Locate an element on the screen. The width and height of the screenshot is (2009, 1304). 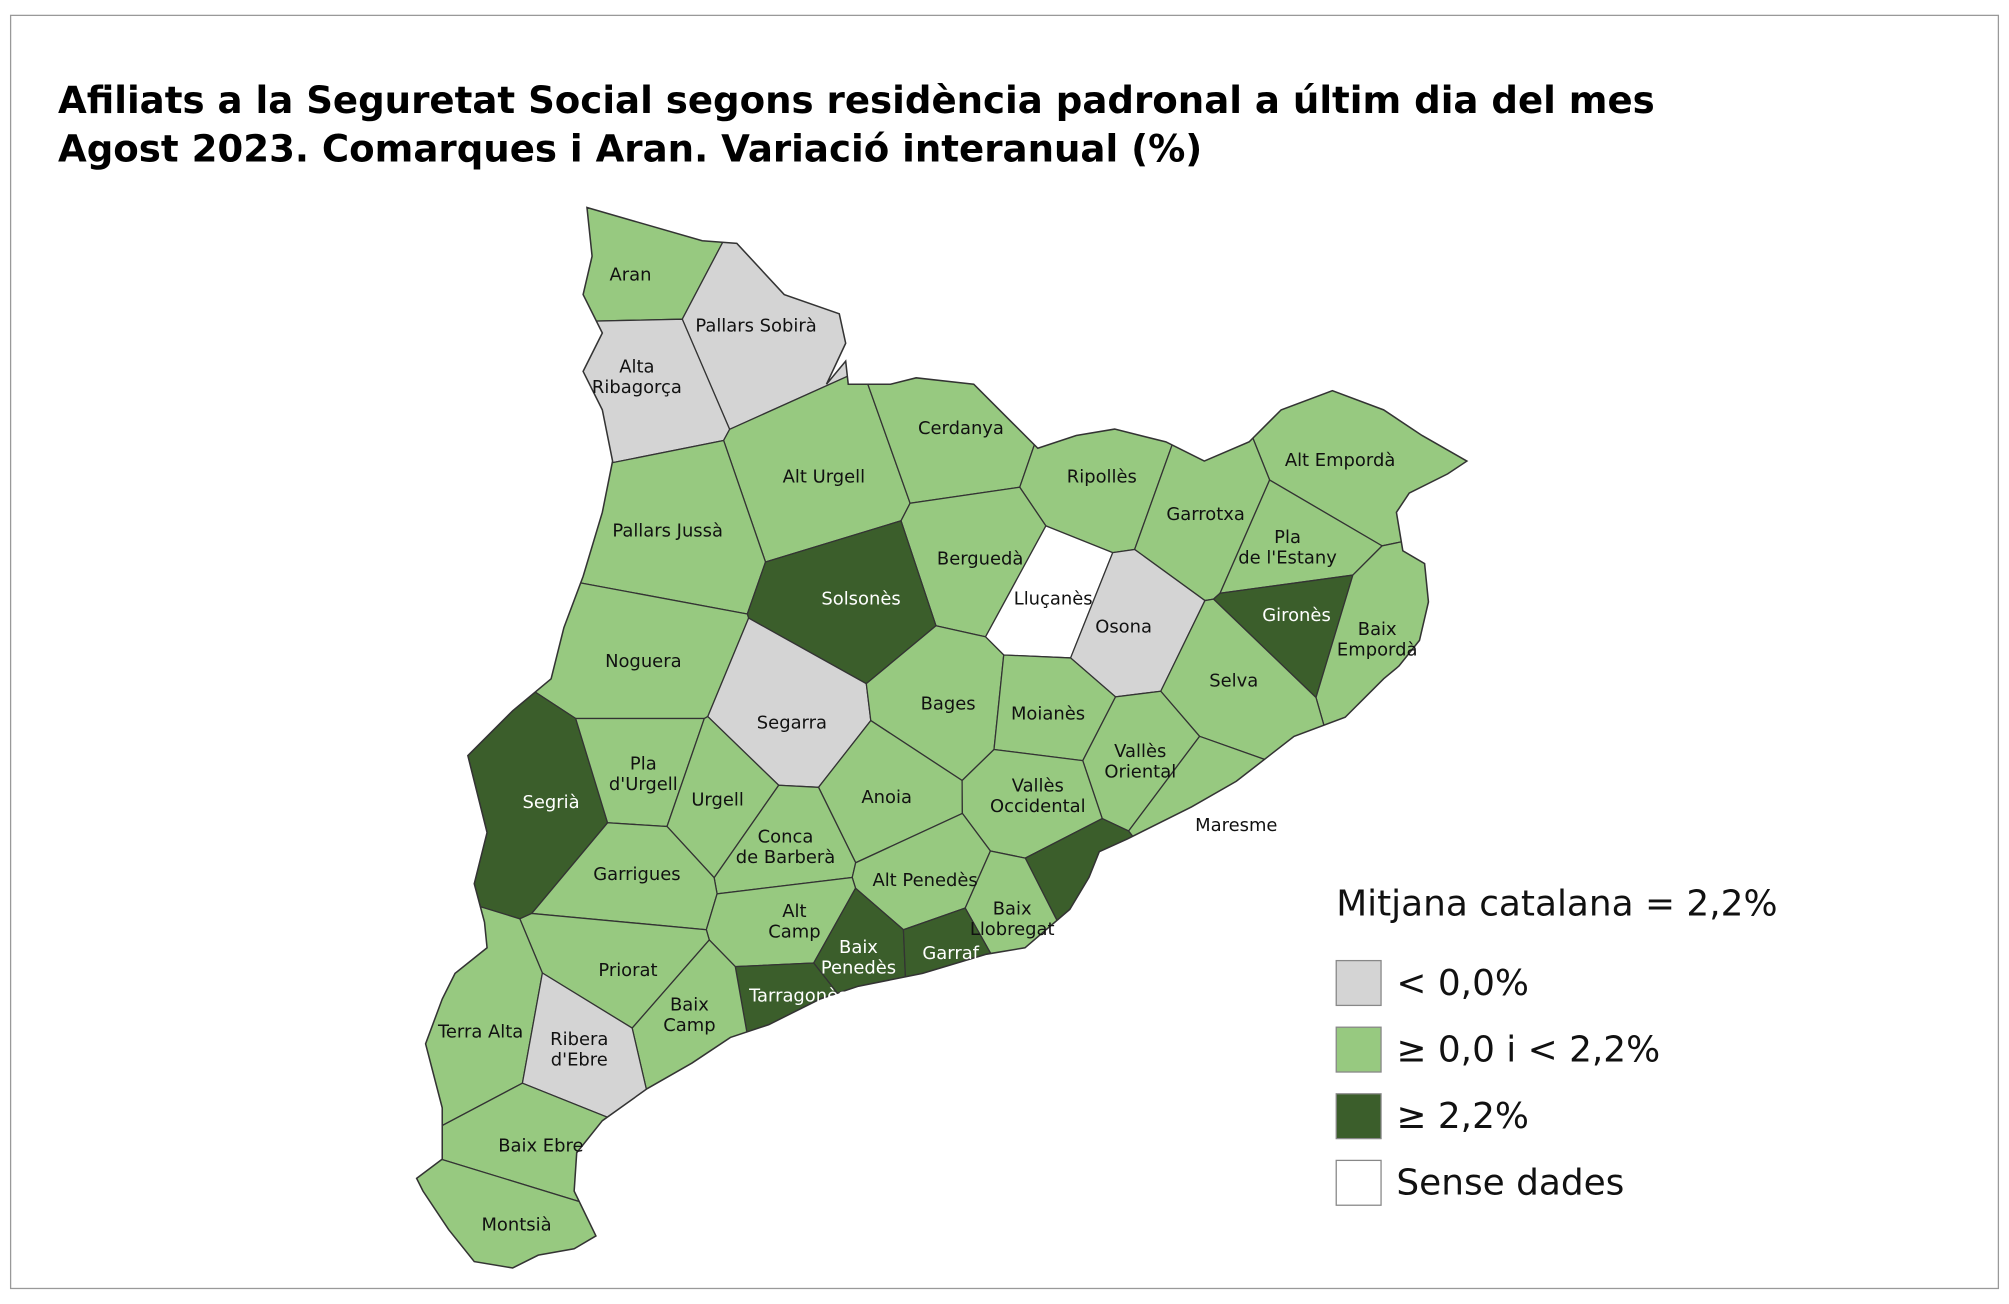
region-label: Tarragonès is located at coordinates (797, 995).